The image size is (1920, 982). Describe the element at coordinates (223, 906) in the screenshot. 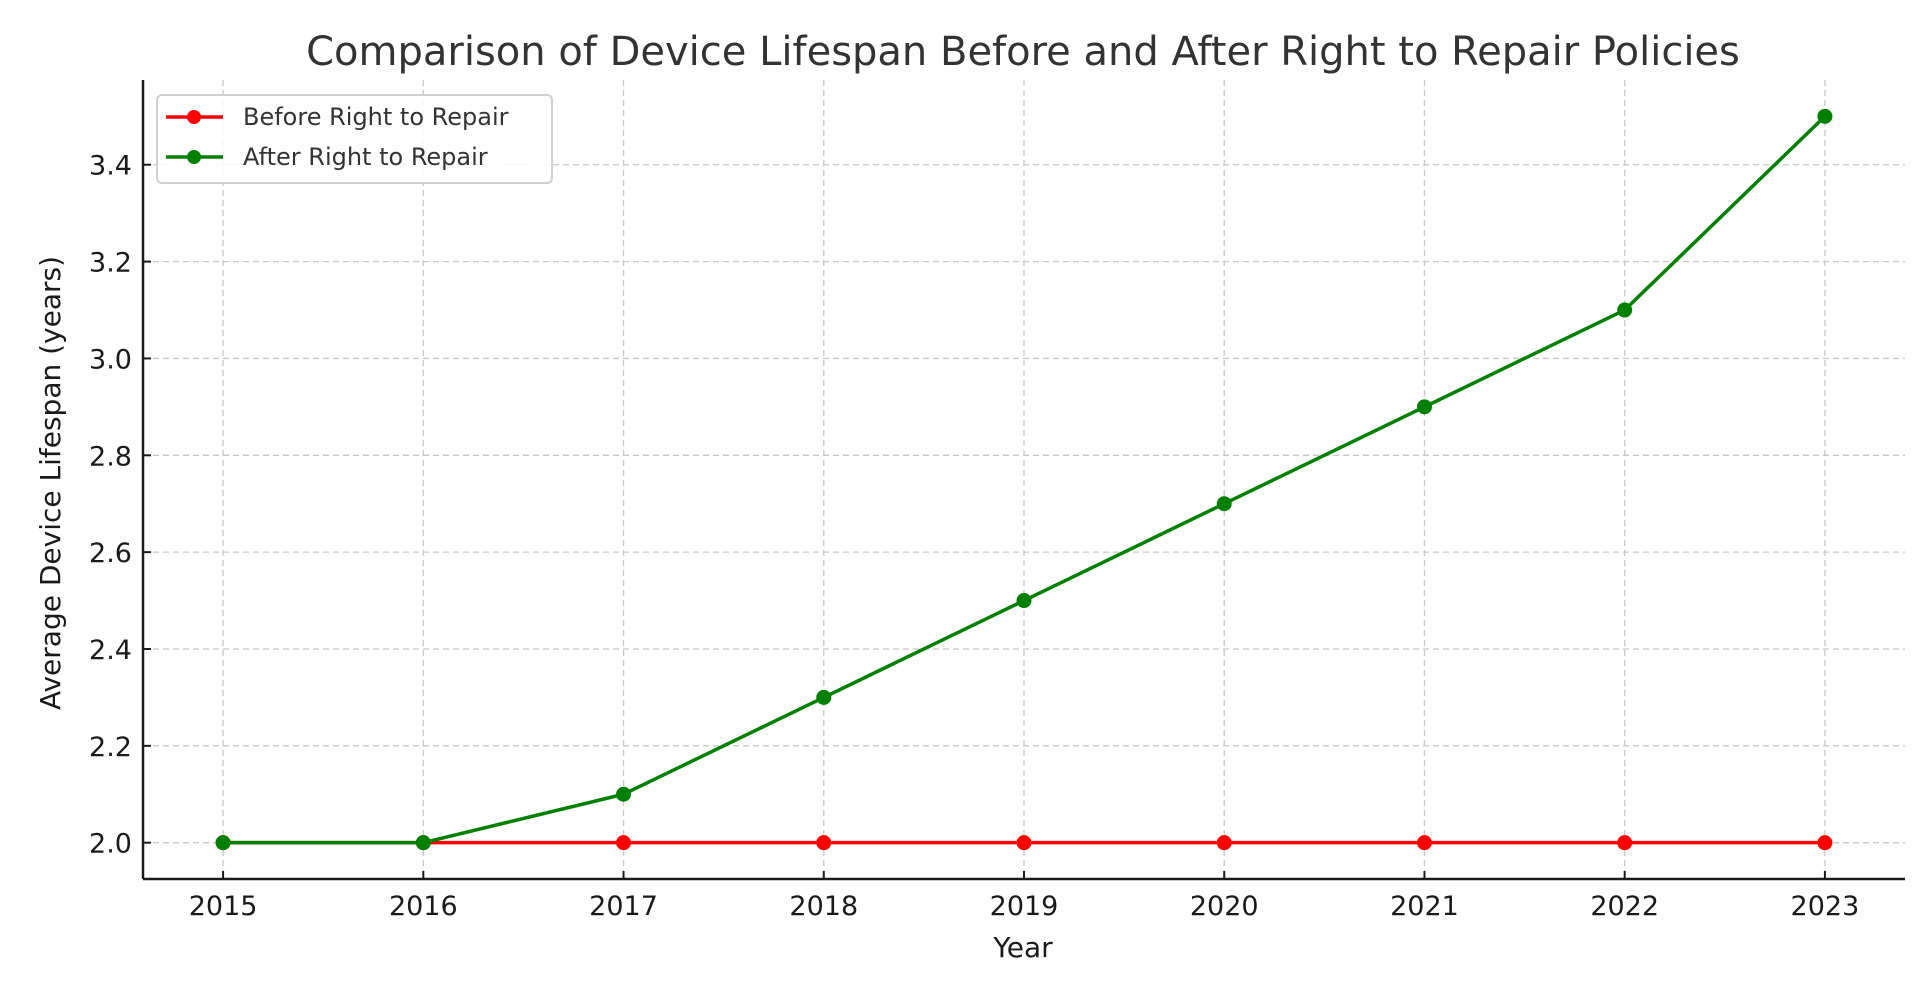

I see `x-tick-label: 2015` at that location.